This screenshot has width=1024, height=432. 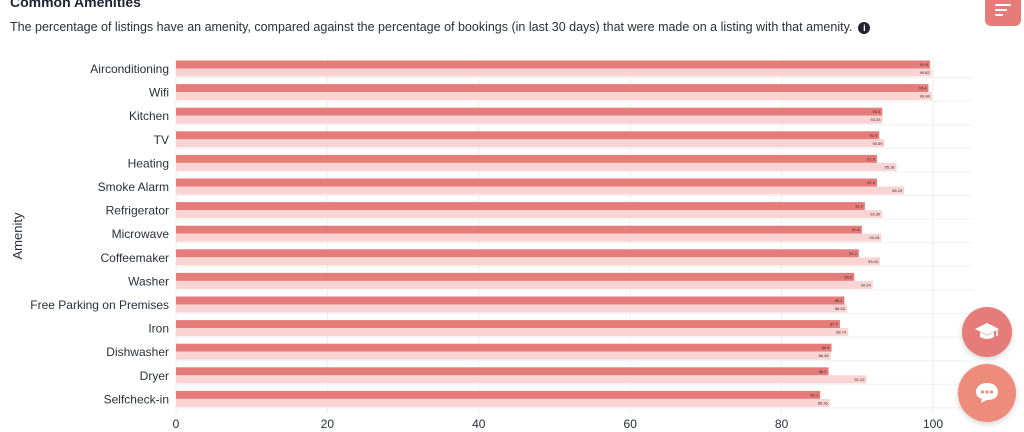 What do you see at coordinates (866, 284) in the screenshot?
I see `bar-bookings-value: 92.04` at bounding box center [866, 284].